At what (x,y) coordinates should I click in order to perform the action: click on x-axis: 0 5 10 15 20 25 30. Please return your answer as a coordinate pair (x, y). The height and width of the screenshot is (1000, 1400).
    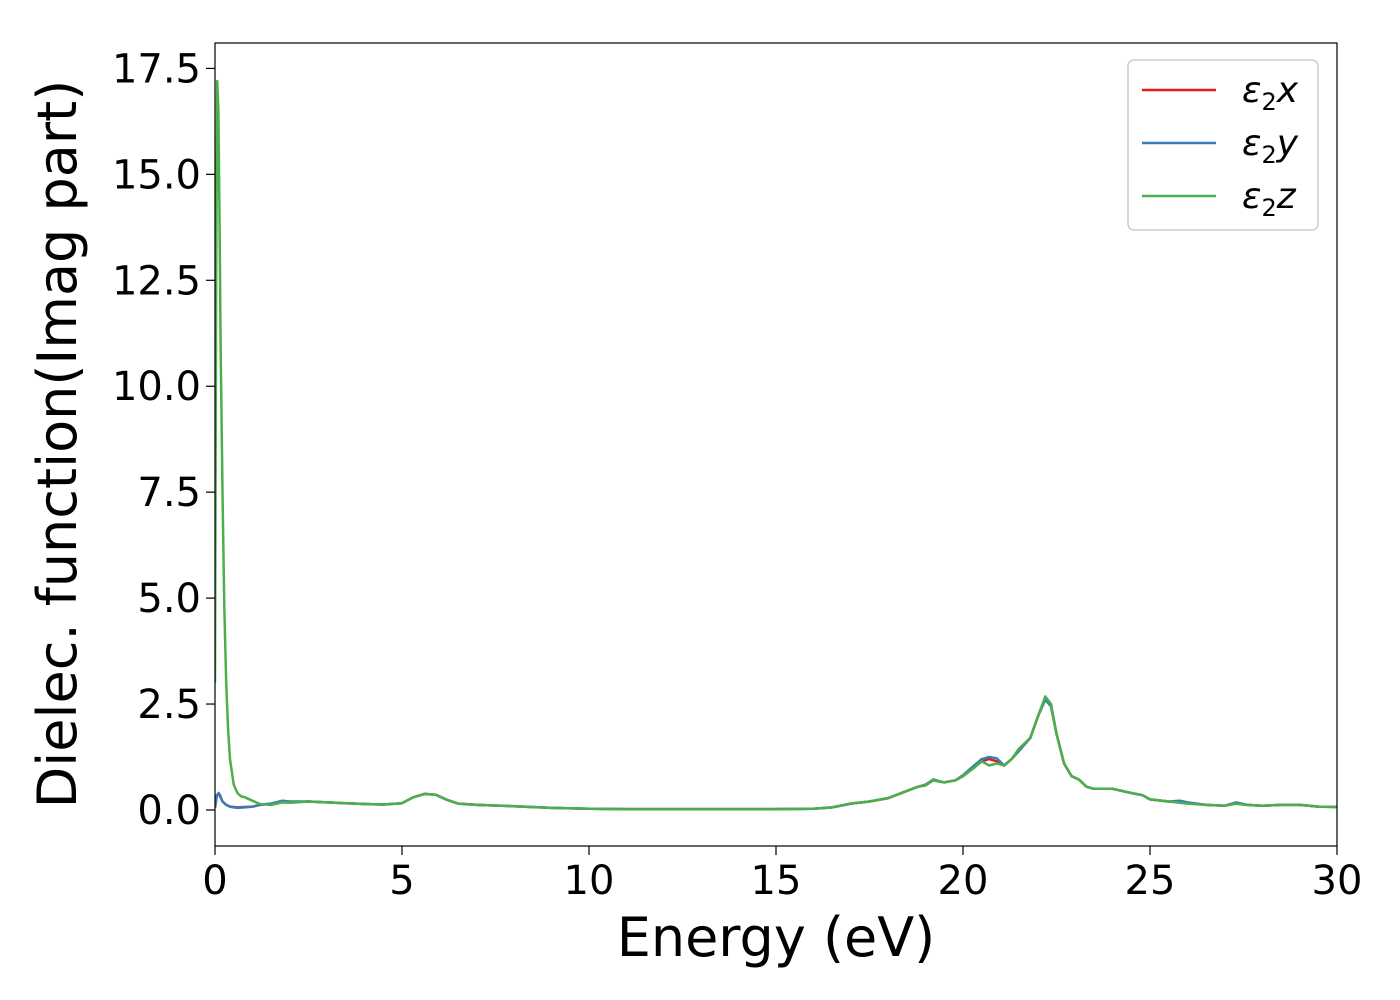
    Looking at the image, I should click on (782, 875).